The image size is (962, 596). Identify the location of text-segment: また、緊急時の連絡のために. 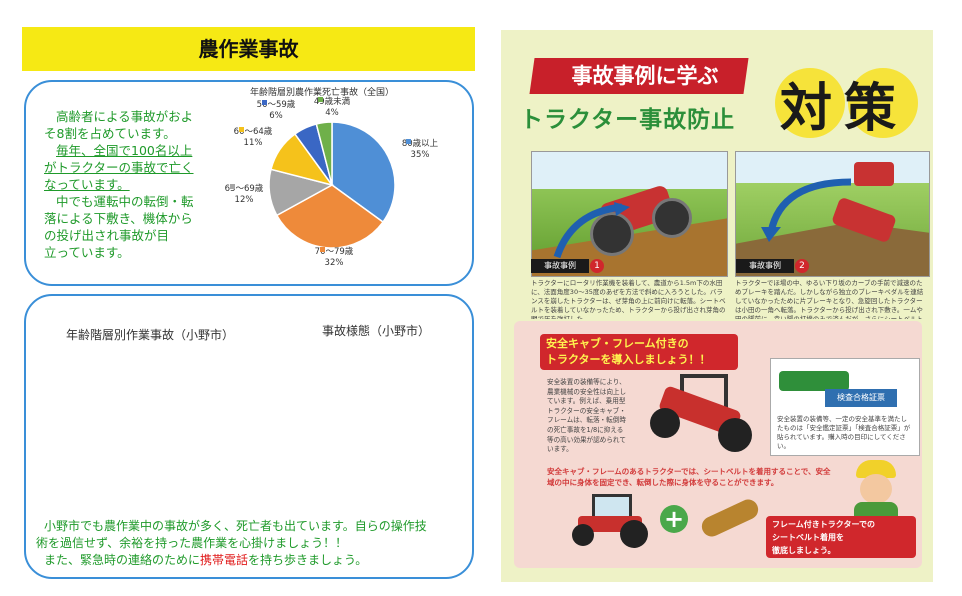
(122, 560).